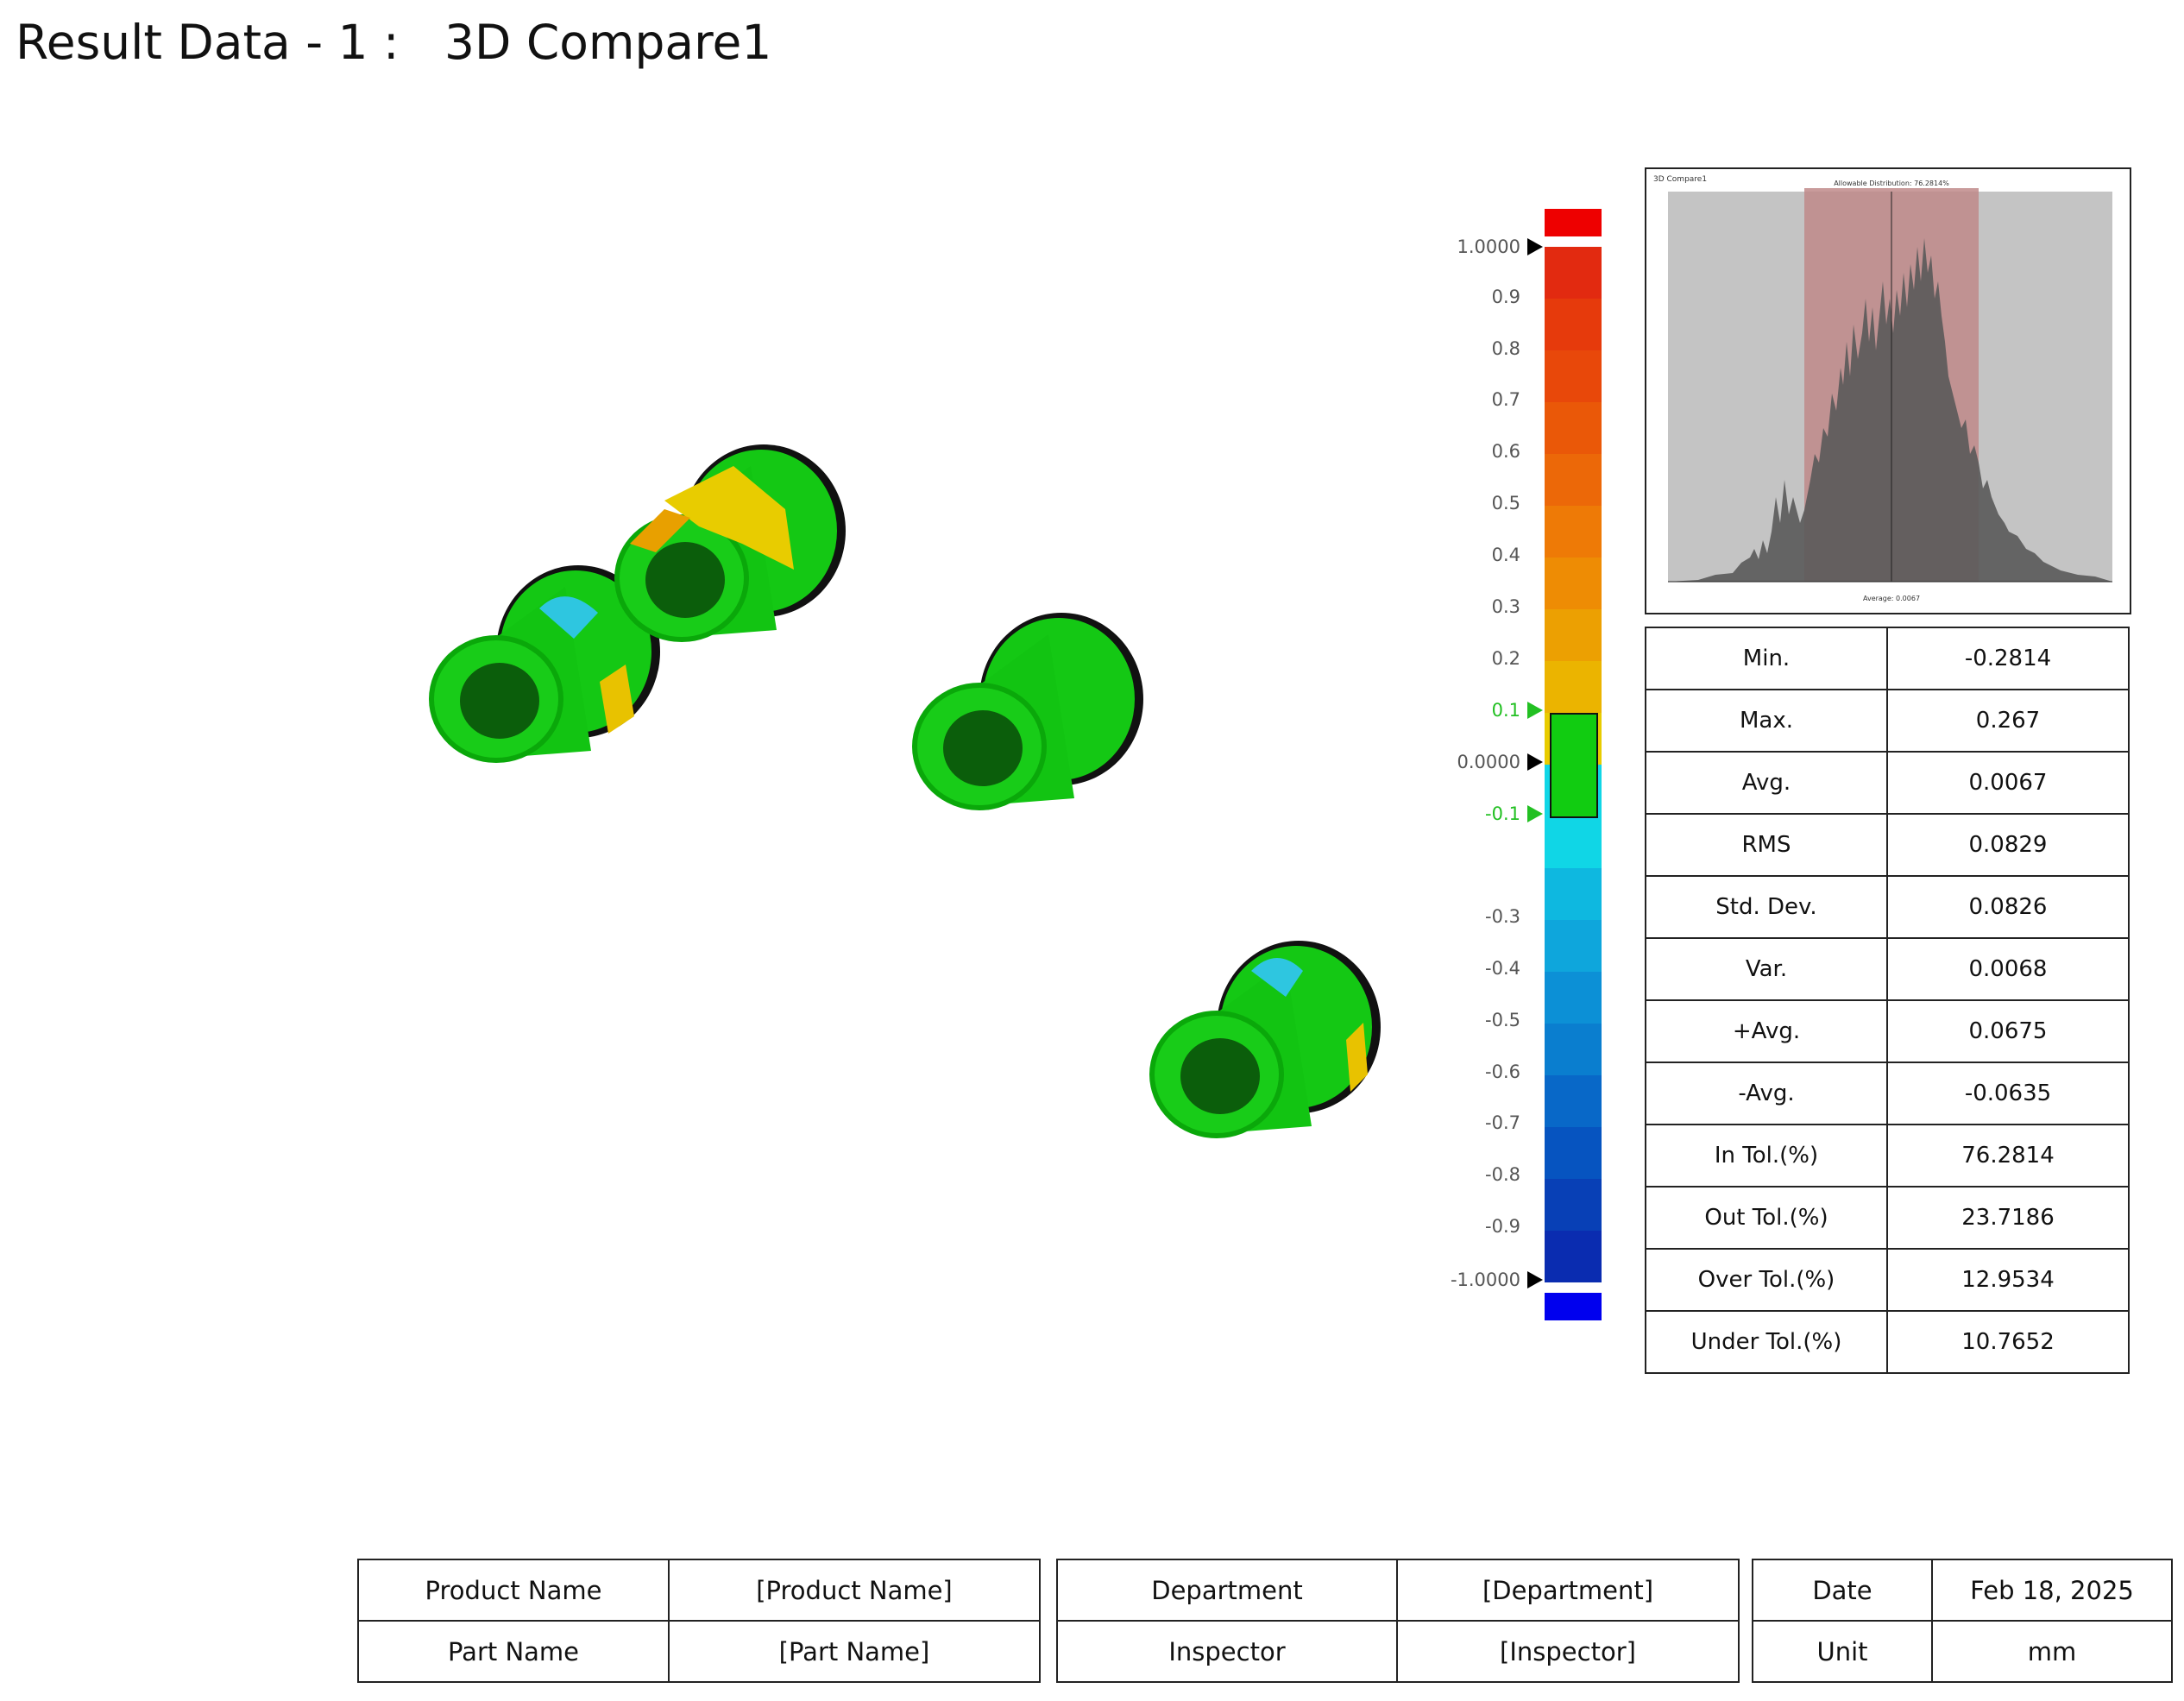  What do you see at coordinates (1506, 710) in the screenshot?
I see `legend-tick-label: 0.1` at bounding box center [1506, 710].